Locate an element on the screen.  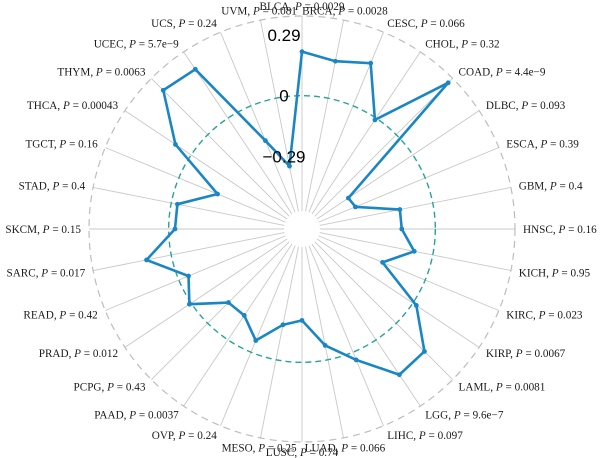
spoke-gbm is located at coordinates (415, 206).